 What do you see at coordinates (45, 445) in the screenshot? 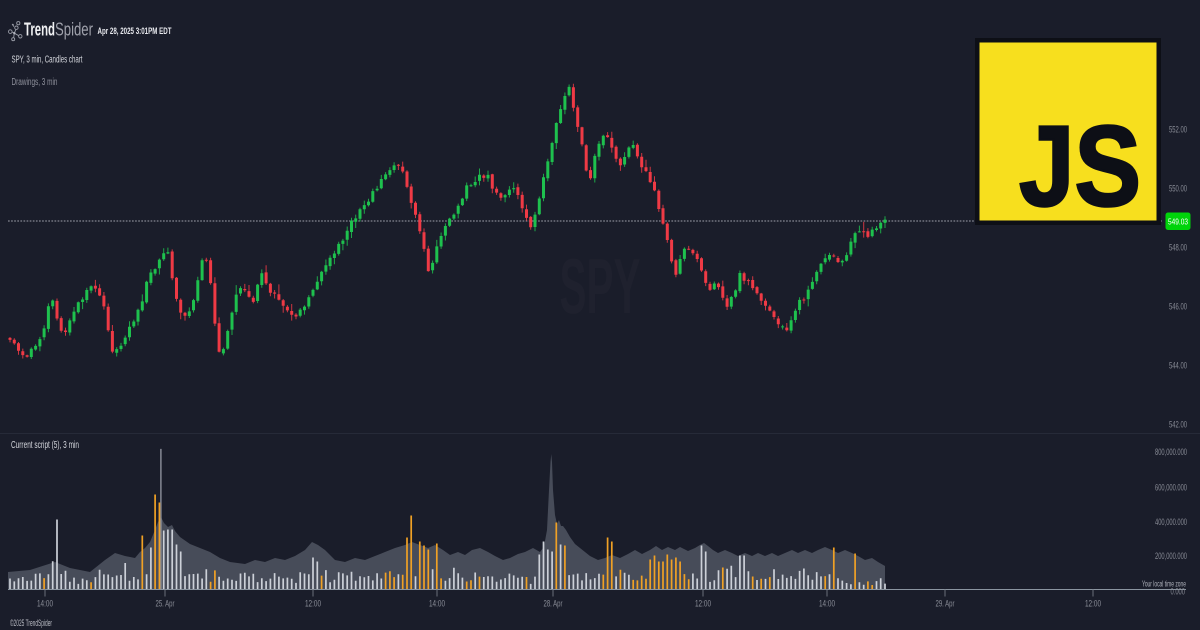
I see `svg-text: Current script (5), 3 min` at bounding box center [45, 445].